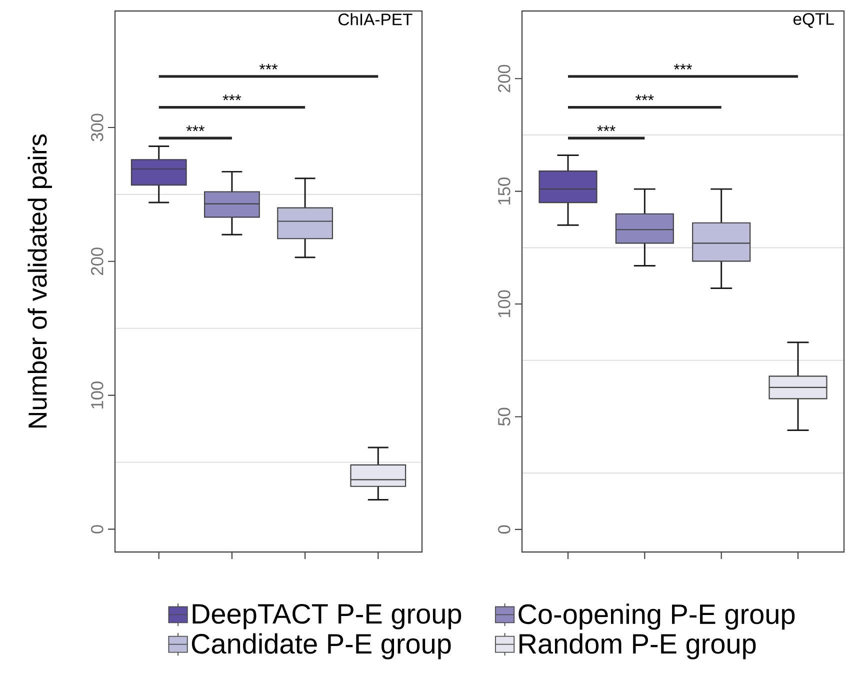  Describe the element at coordinates (504, 191) in the screenshot. I see `y-tick-label: 150` at that location.